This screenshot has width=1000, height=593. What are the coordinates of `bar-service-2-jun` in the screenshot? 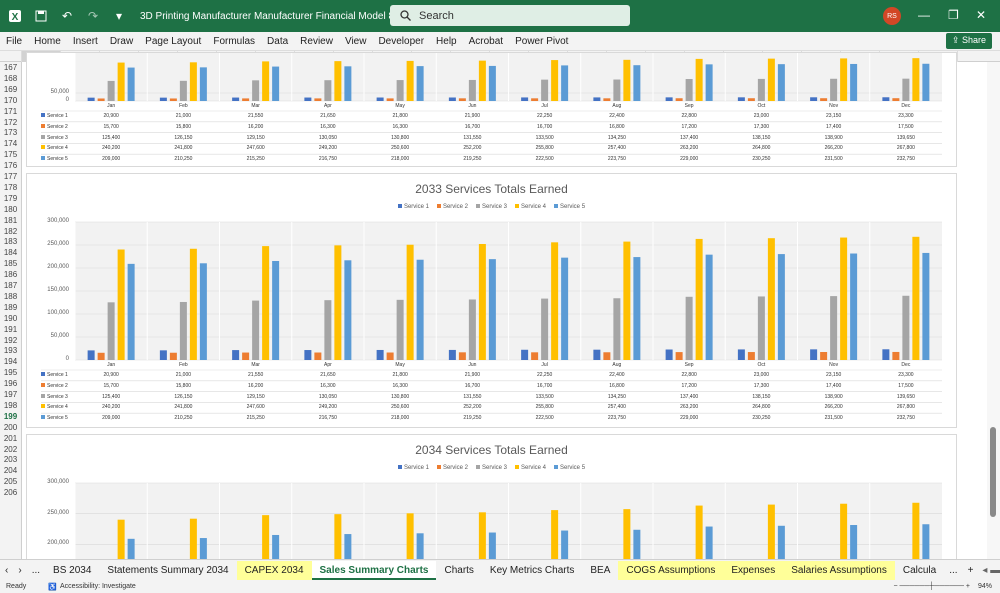 It's located at (462, 99).